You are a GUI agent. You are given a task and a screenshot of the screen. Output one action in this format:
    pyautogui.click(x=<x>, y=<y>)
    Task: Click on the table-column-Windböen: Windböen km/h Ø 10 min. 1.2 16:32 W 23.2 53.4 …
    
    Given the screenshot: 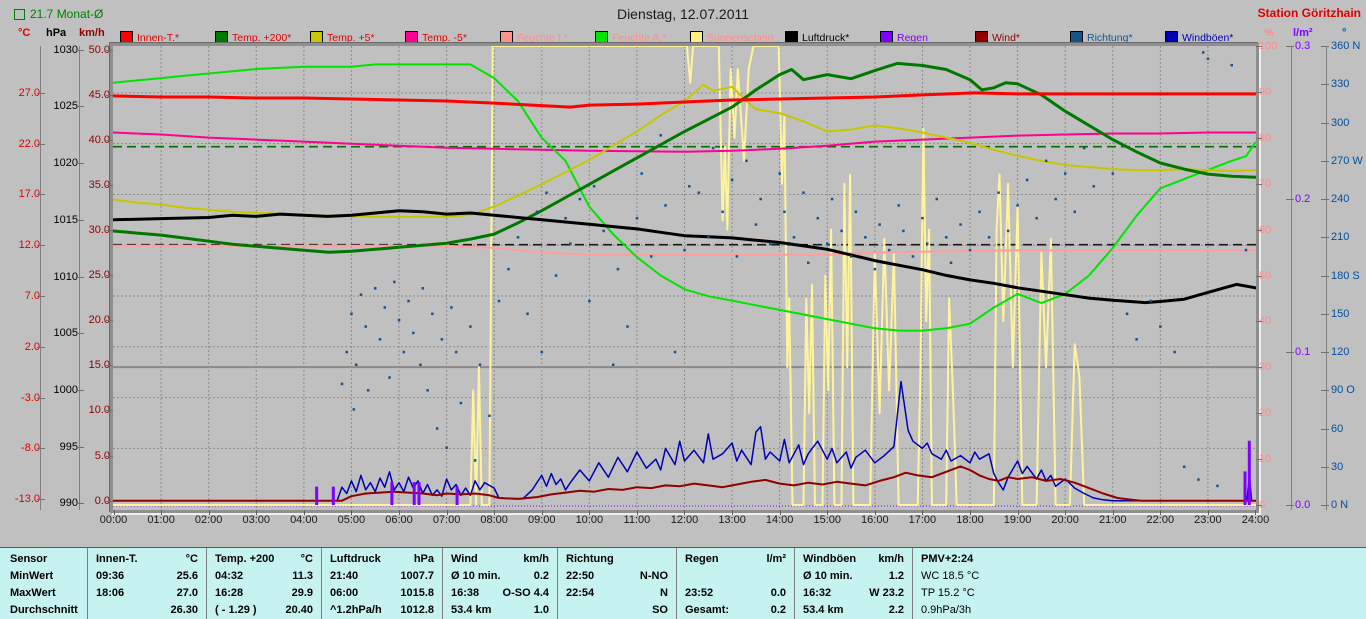 What is the action you would take?
    pyautogui.click(x=854, y=583)
    